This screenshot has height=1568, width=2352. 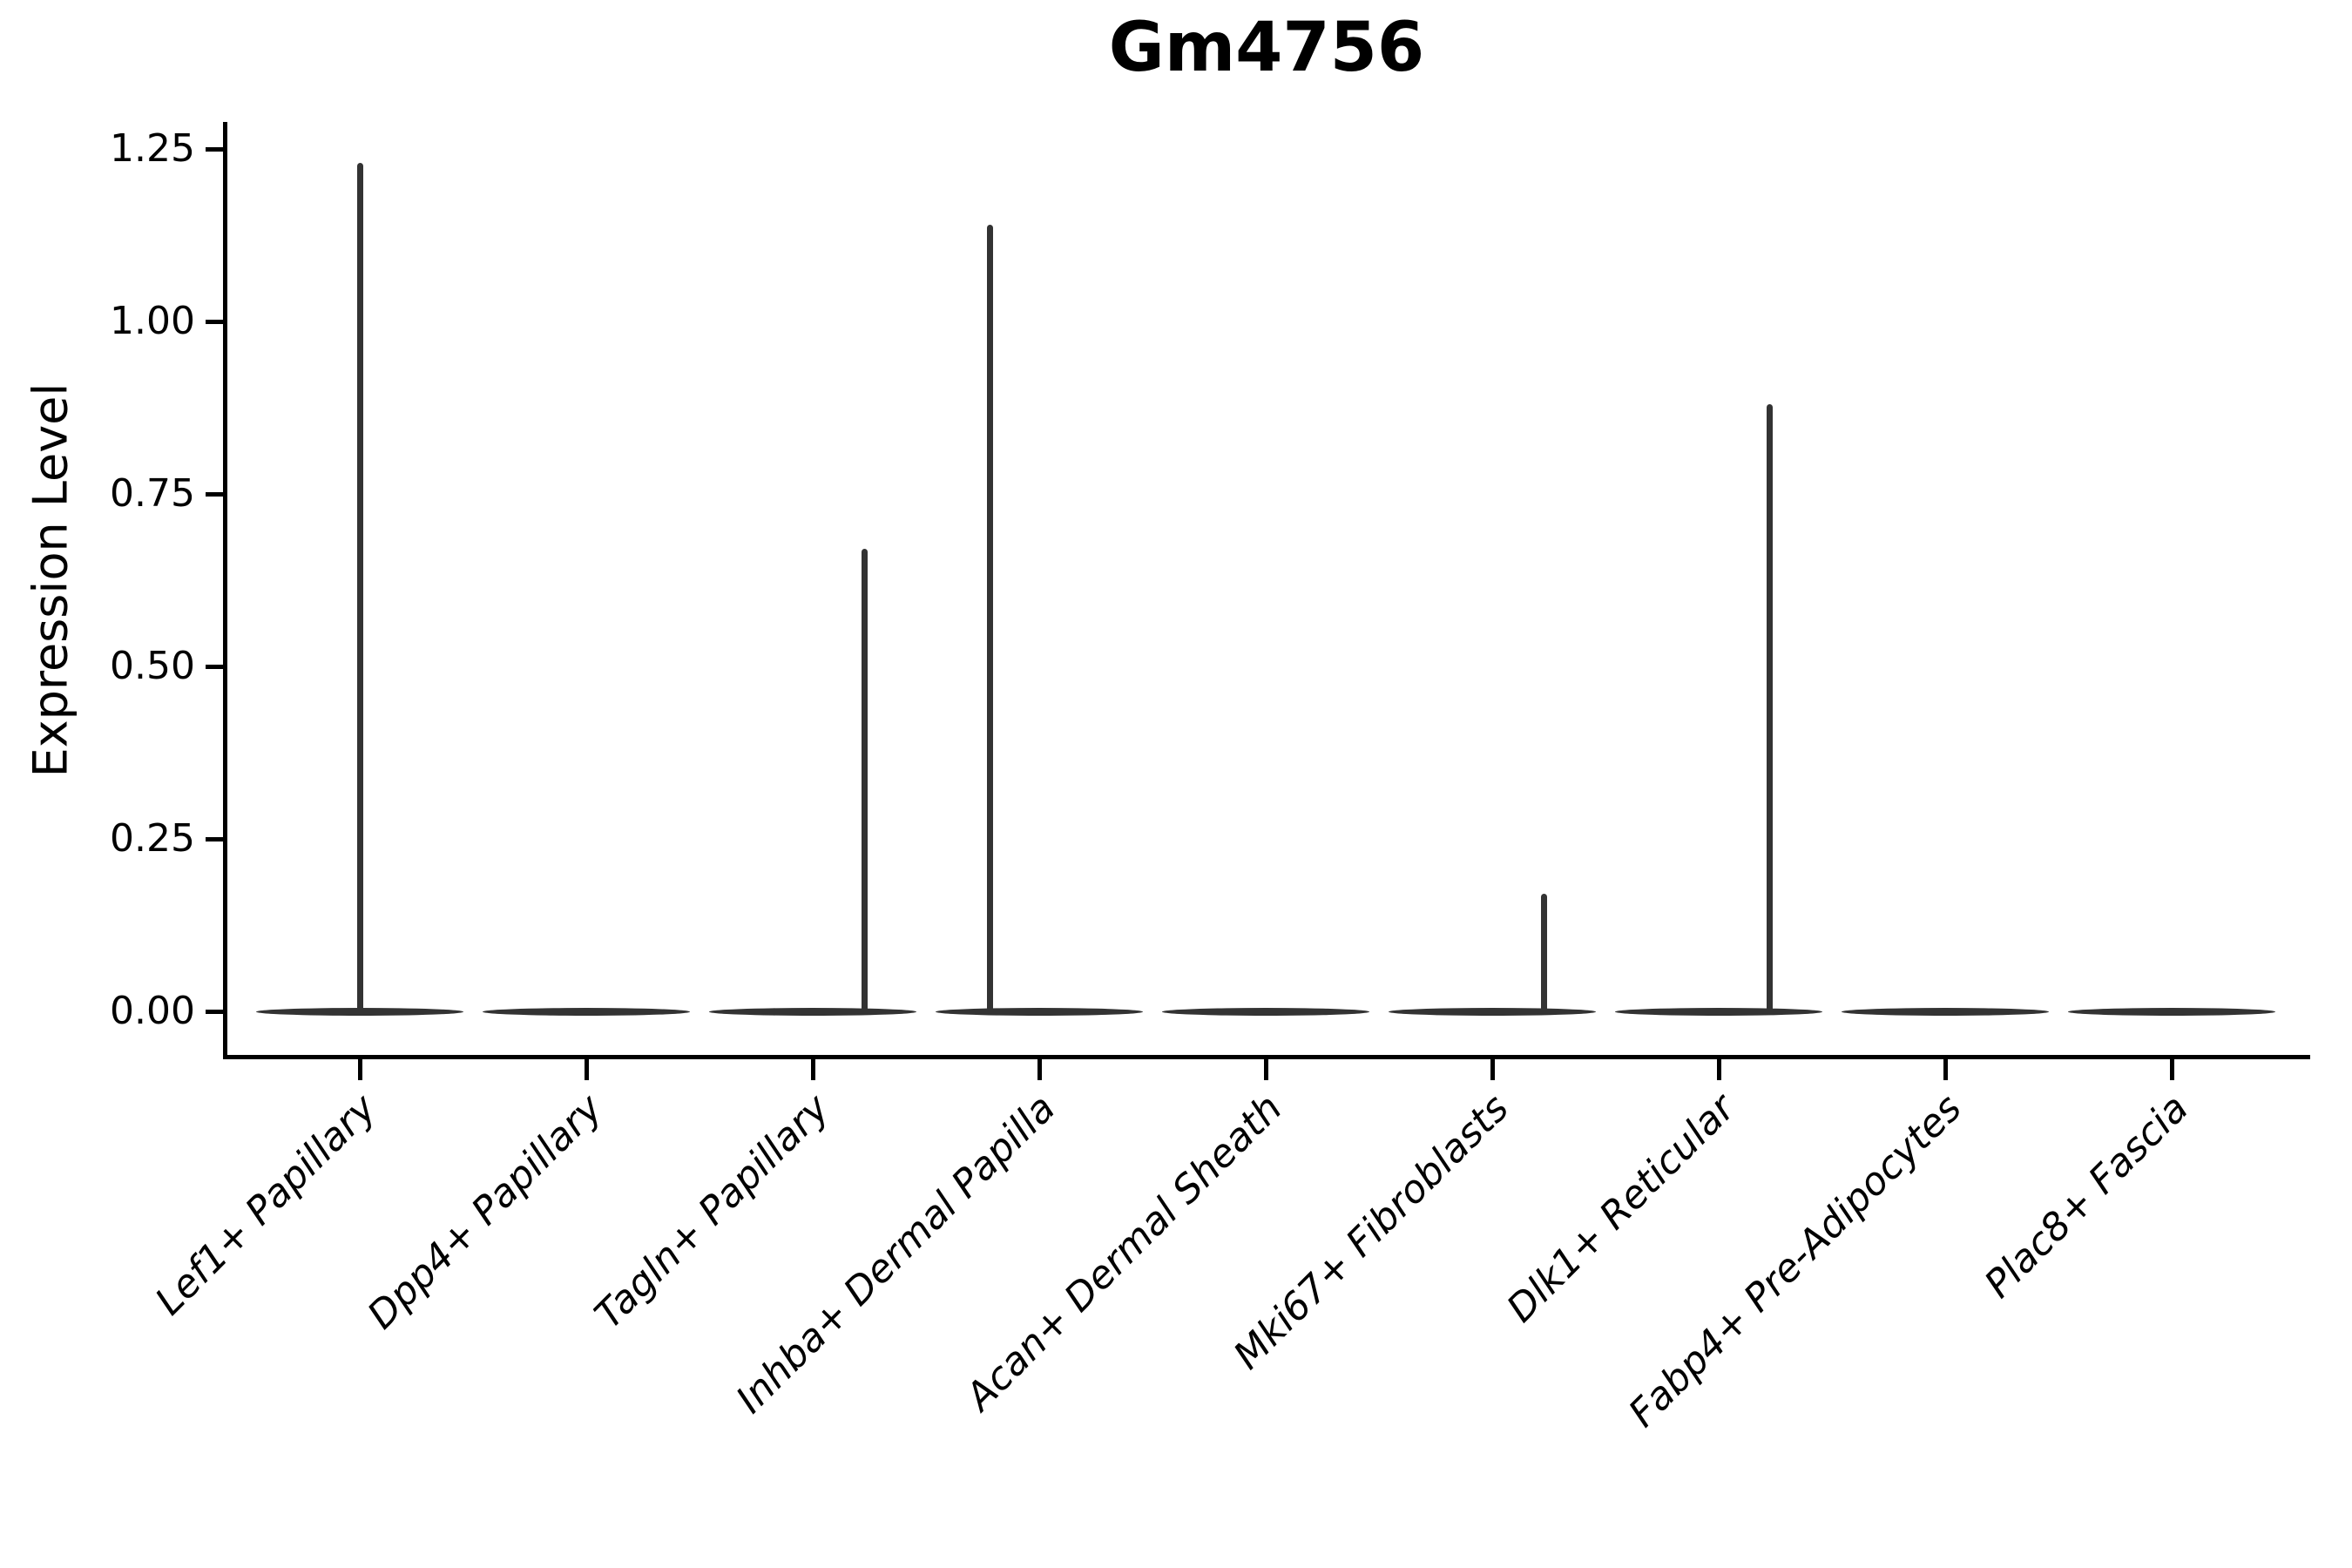 I want to click on x-tick-label: Dlk1+ Reticular, so click(x=1621, y=1208).